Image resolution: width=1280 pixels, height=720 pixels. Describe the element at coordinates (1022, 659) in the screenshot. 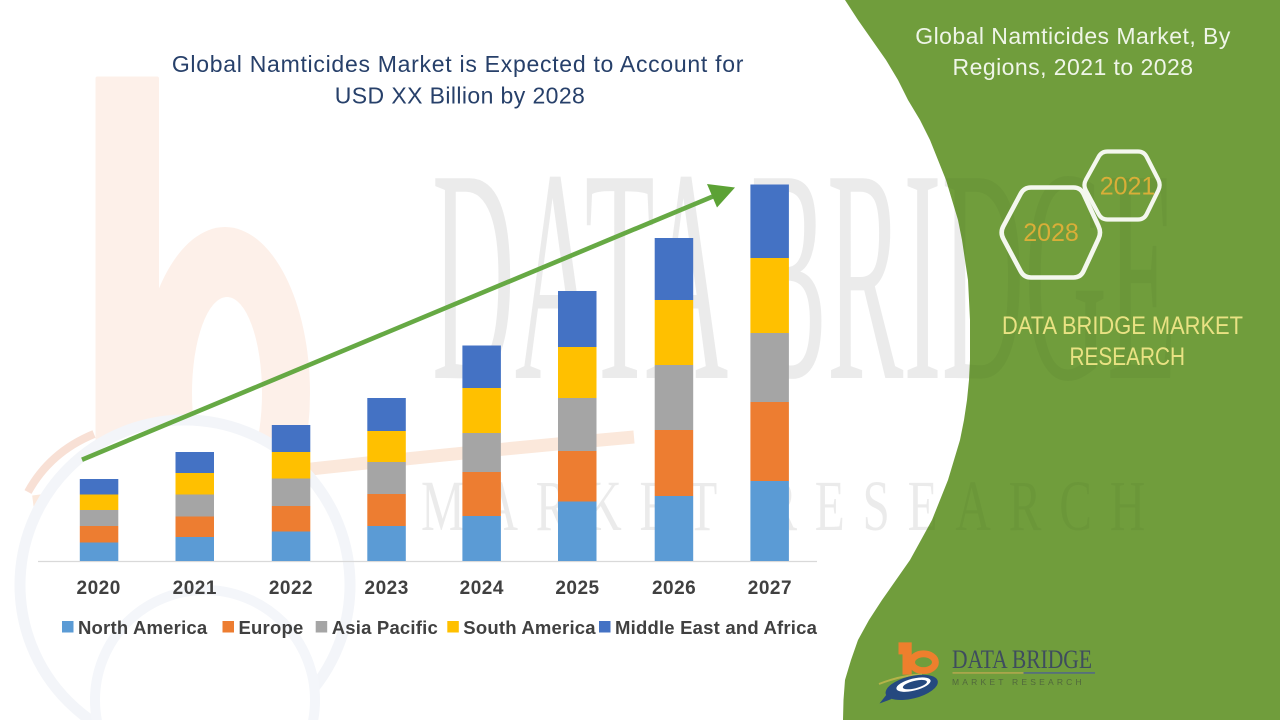

I see `svg-text: DATA BRIDGE` at that location.